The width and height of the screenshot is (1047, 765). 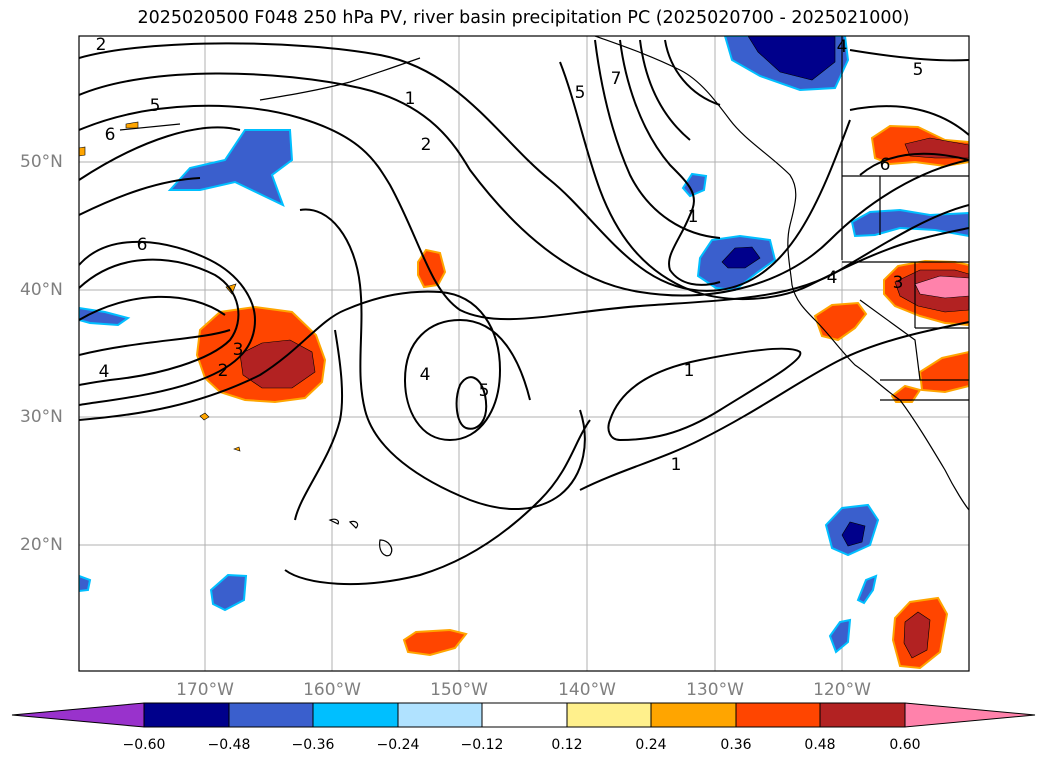 I want to click on colorbar-tick: −0.24, so click(x=398, y=745).